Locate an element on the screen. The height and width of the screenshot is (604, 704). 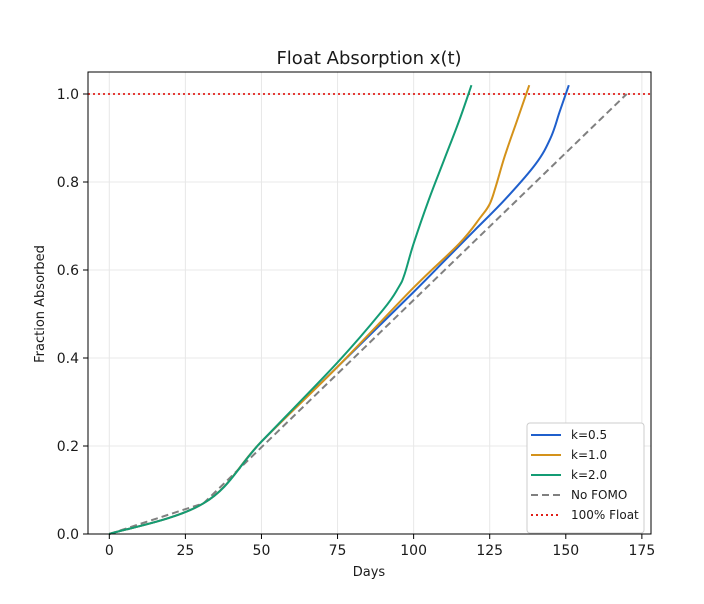
y-tick-label: 0.4 is located at coordinates (68, 359).